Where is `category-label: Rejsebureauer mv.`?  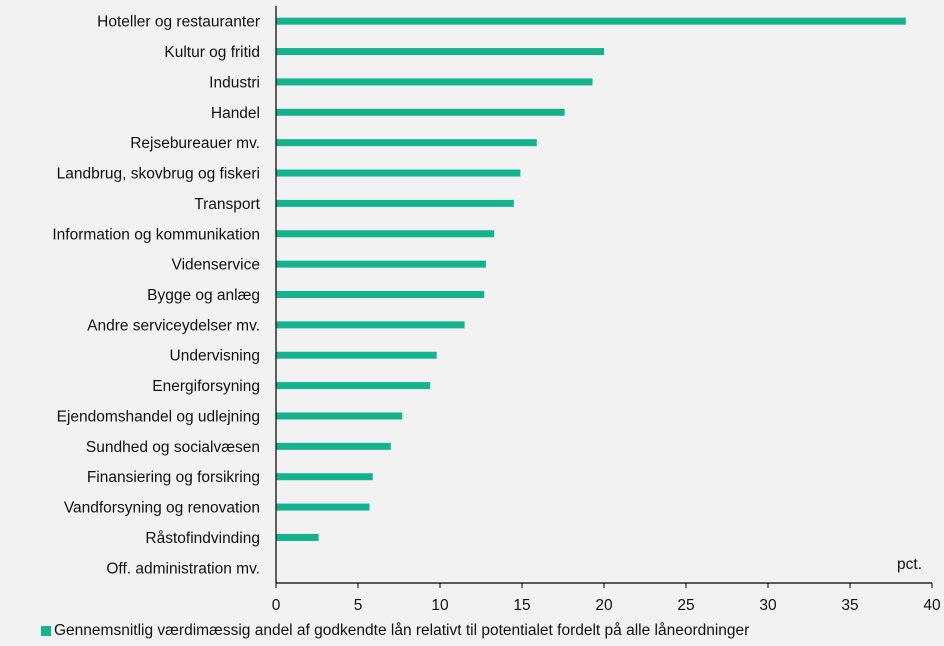 category-label: Rejsebureauer mv. is located at coordinates (195, 143).